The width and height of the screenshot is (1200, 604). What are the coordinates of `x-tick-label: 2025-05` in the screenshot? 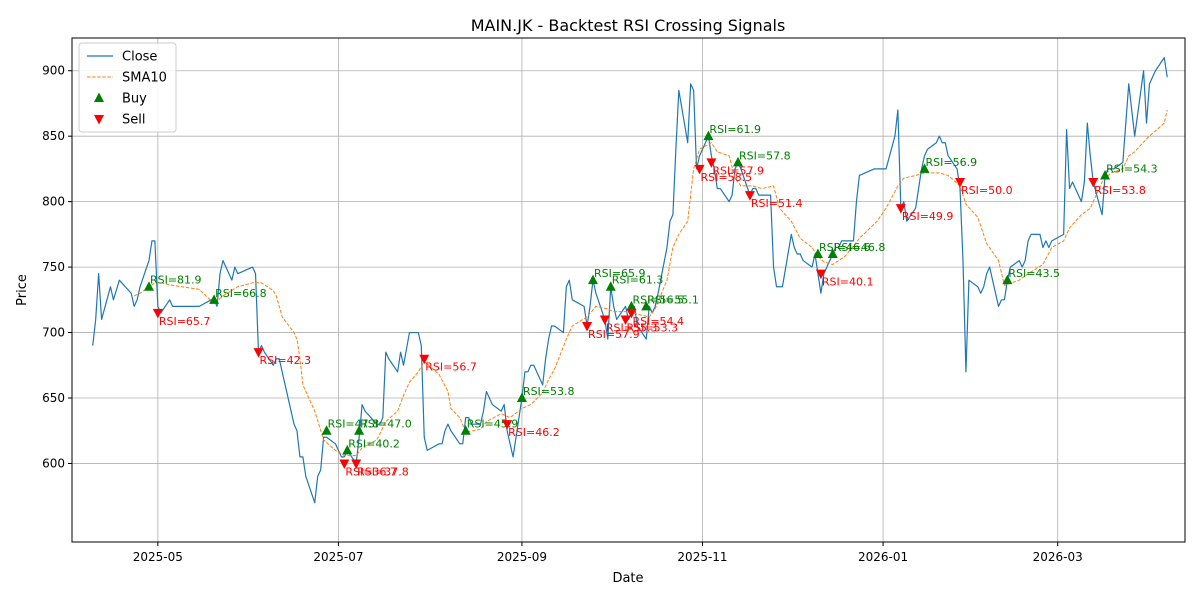 It's located at (158, 557).